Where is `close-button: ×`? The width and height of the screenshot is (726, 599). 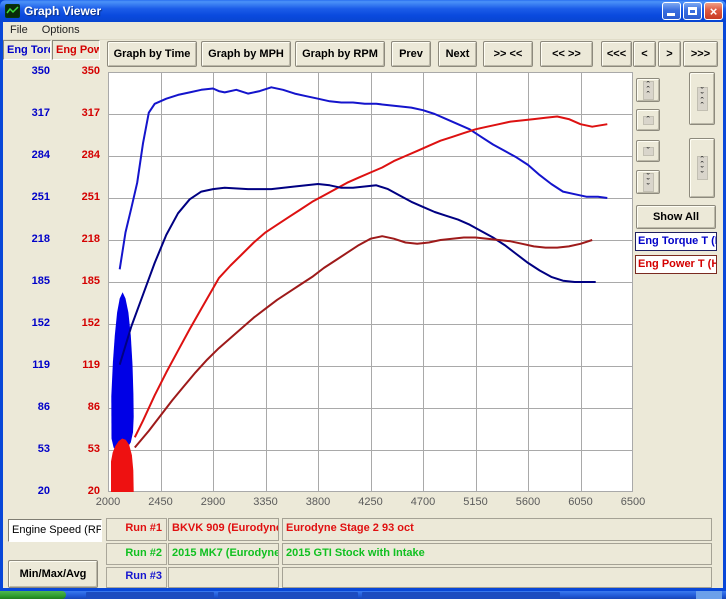
close-button: × is located at coordinates (713, 11).